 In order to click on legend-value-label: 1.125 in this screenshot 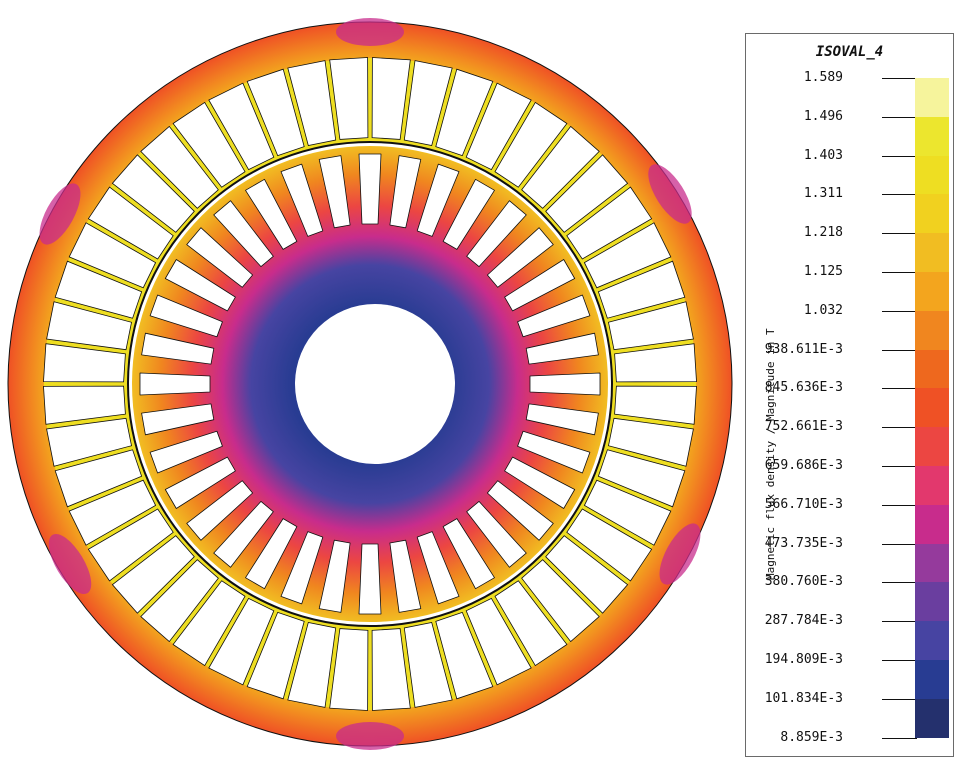, I will do `click(823, 271)`.